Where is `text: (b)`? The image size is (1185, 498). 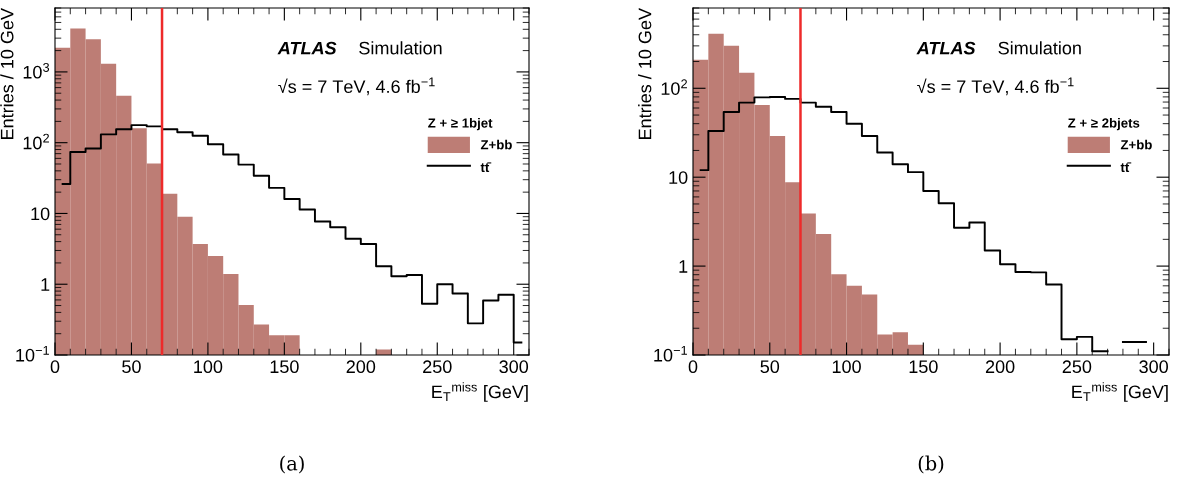 text: (b) is located at coordinates (931, 464).